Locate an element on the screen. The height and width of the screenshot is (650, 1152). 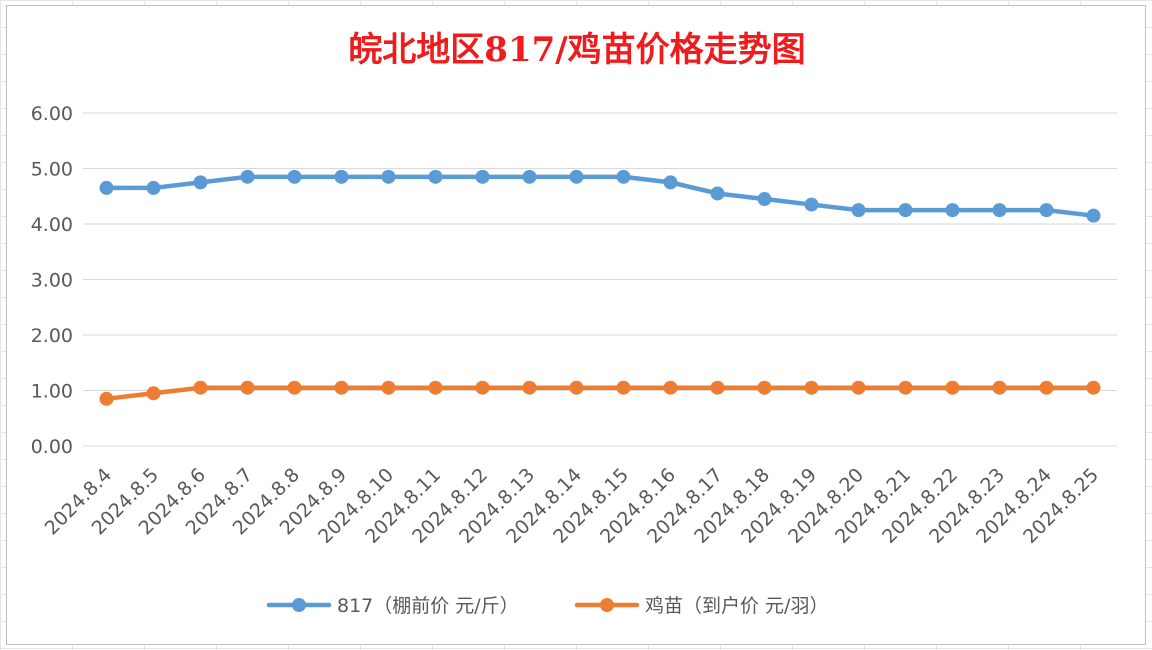
y-tick-label: 3.00 is located at coordinates (52, 281).